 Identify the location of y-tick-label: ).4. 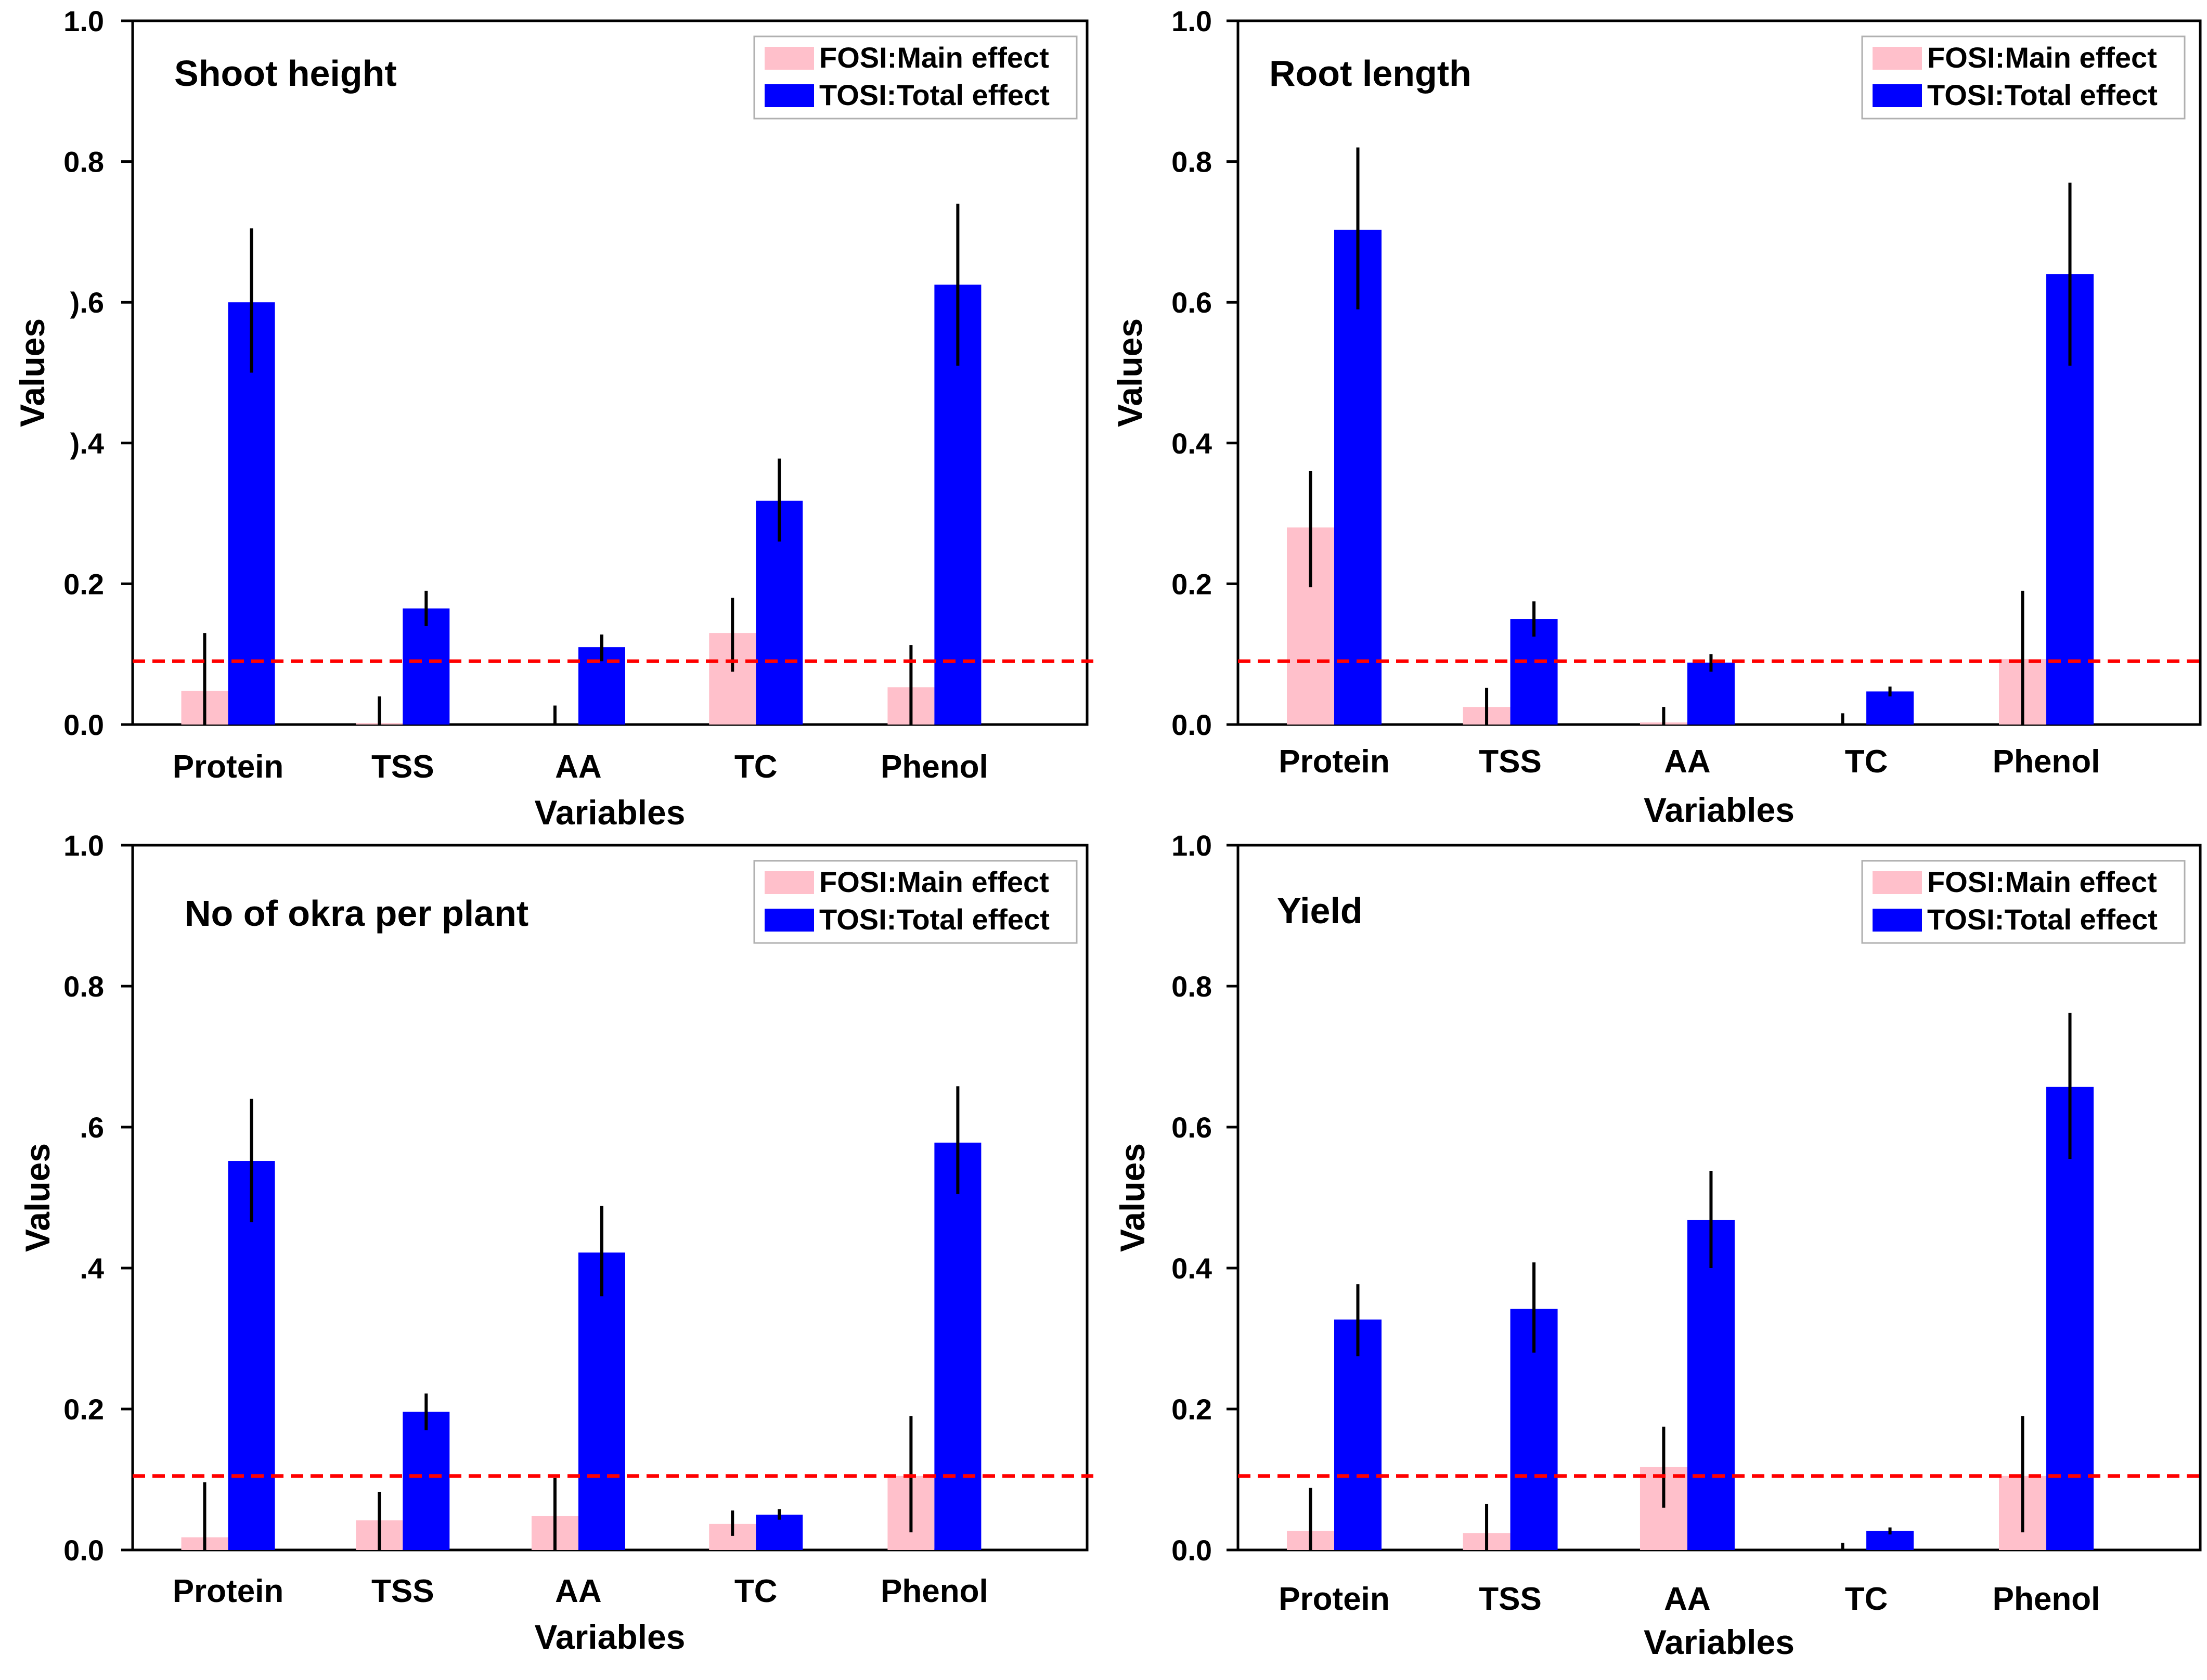
(87, 443).